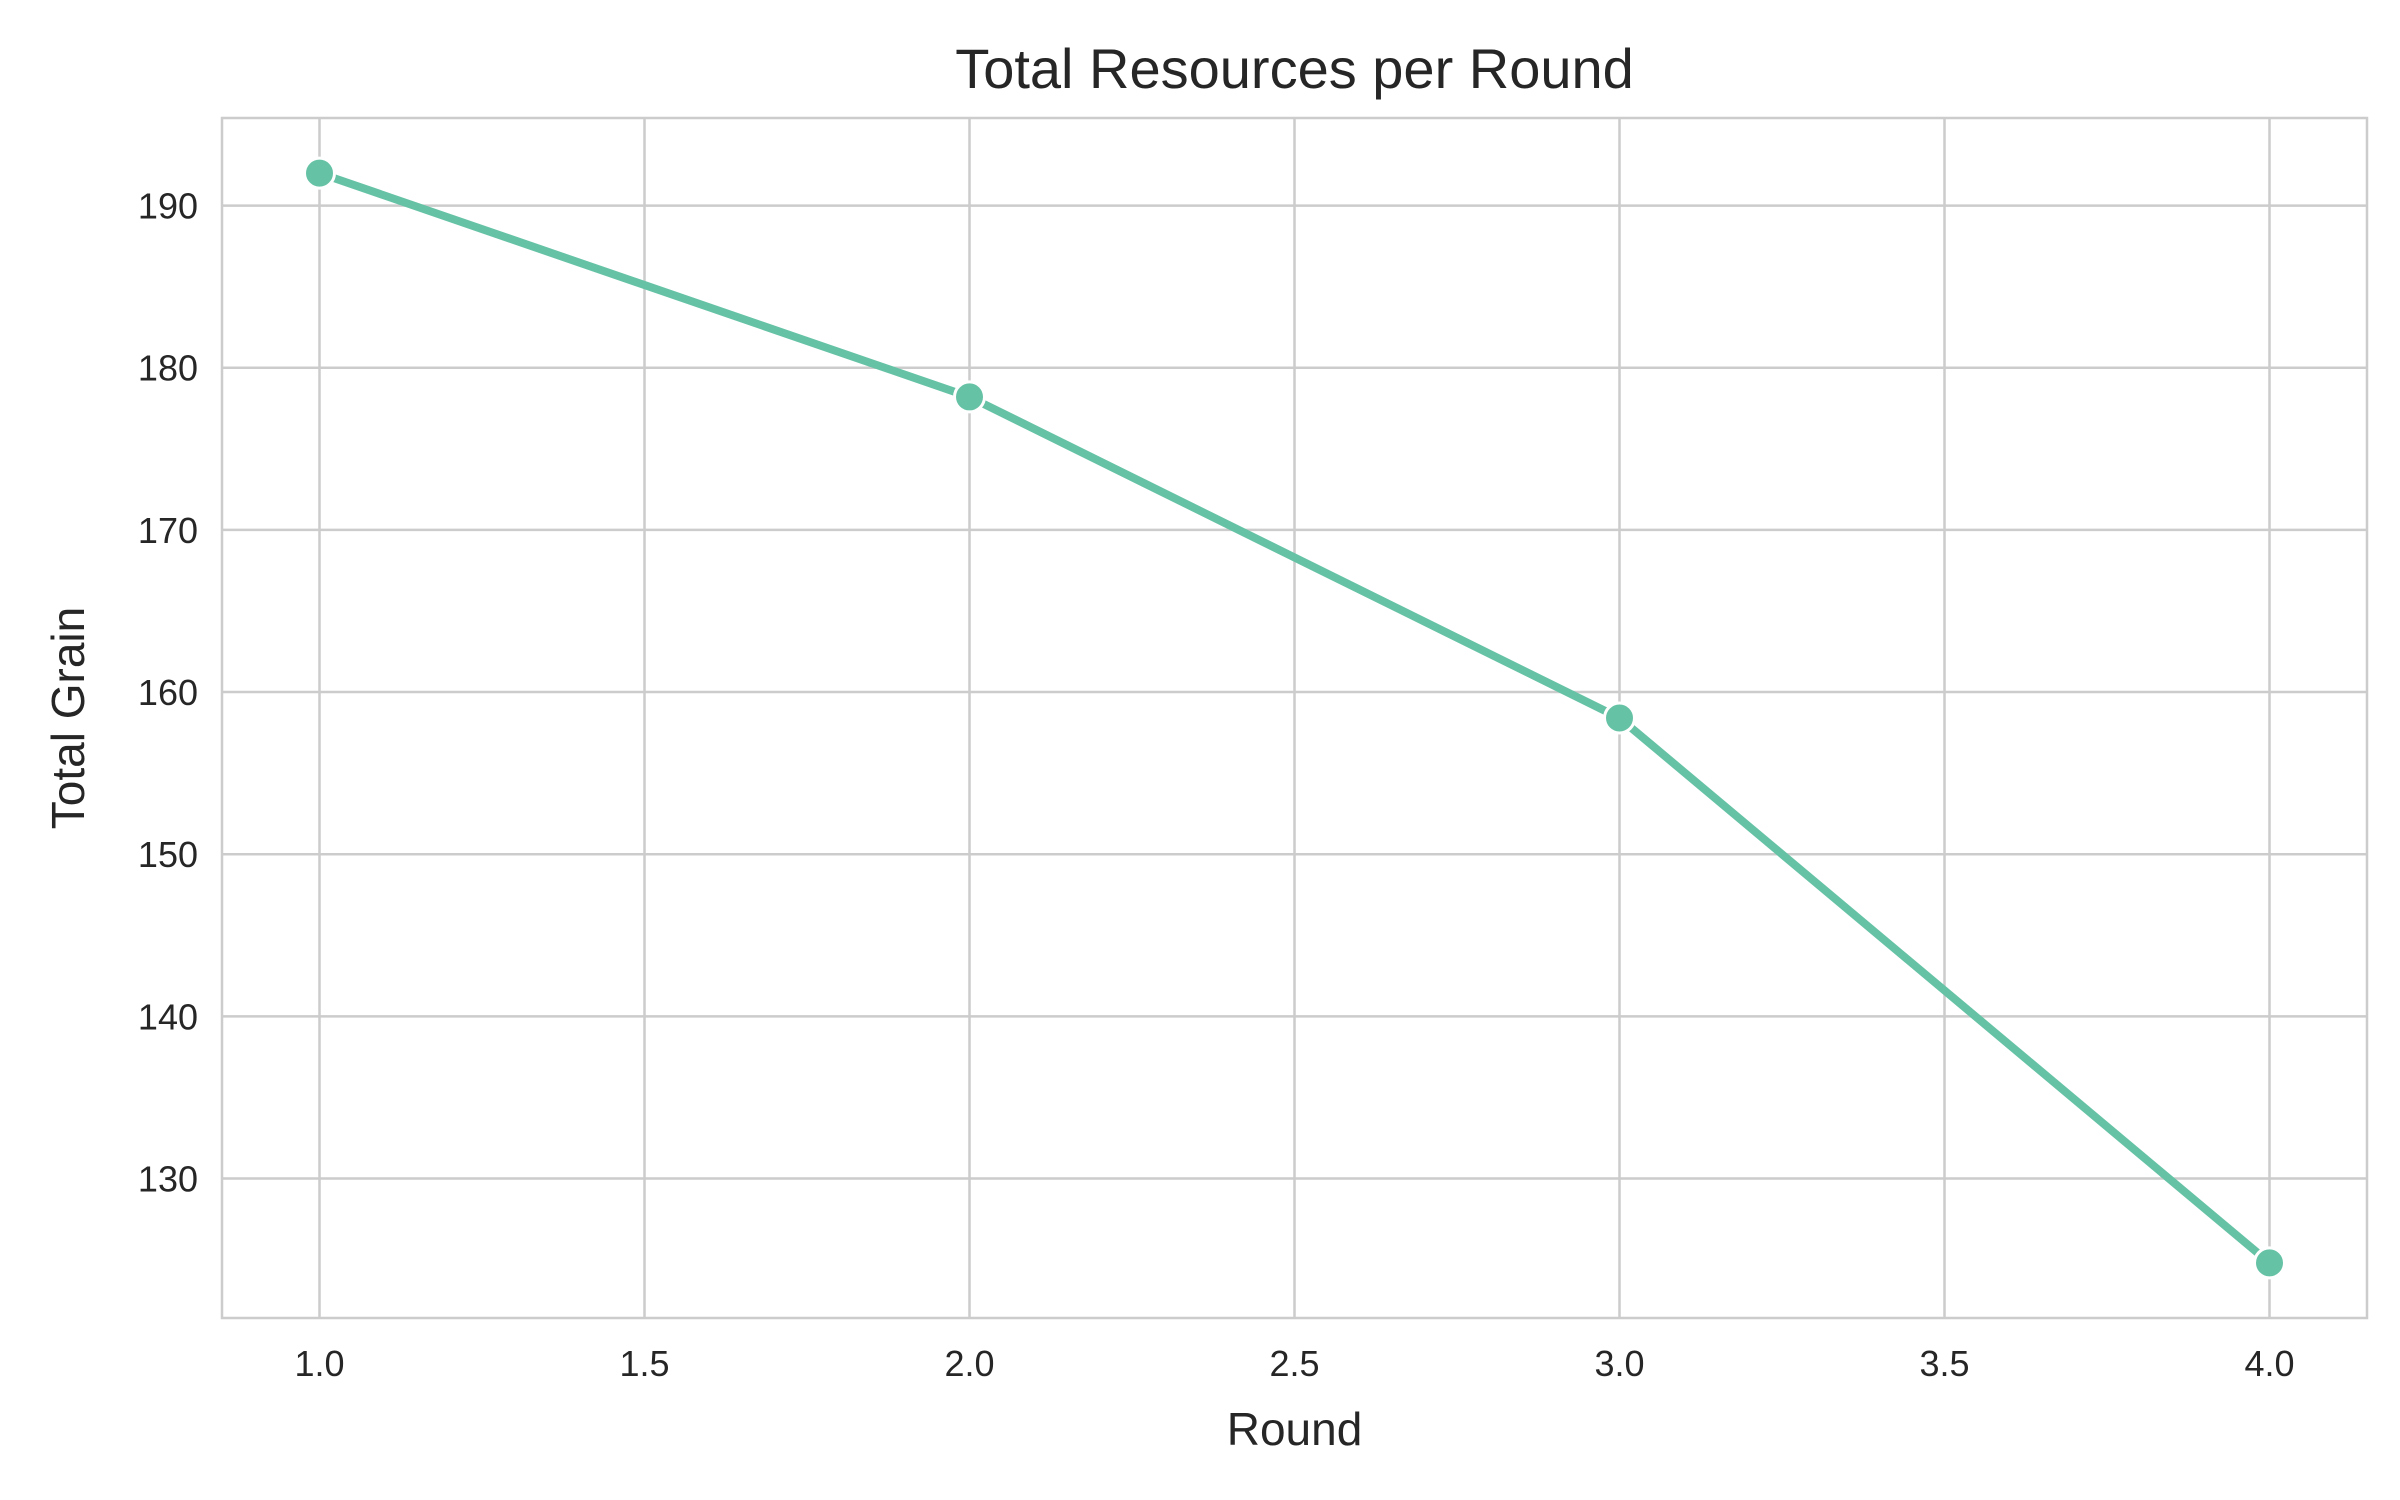 This screenshot has height=1500, width=2400. Describe the element at coordinates (168, 1016) in the screenshot. I see `y-tick-label: 140` at that location.